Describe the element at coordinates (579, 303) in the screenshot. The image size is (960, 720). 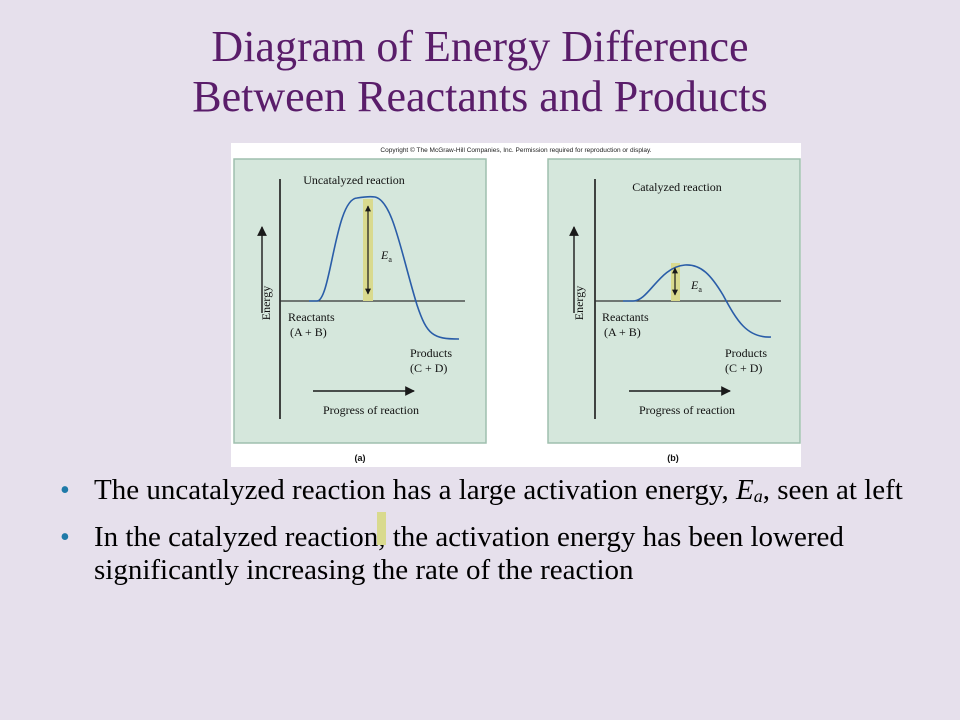
I see `panel-b-y-axis-label: Energy` at that location.